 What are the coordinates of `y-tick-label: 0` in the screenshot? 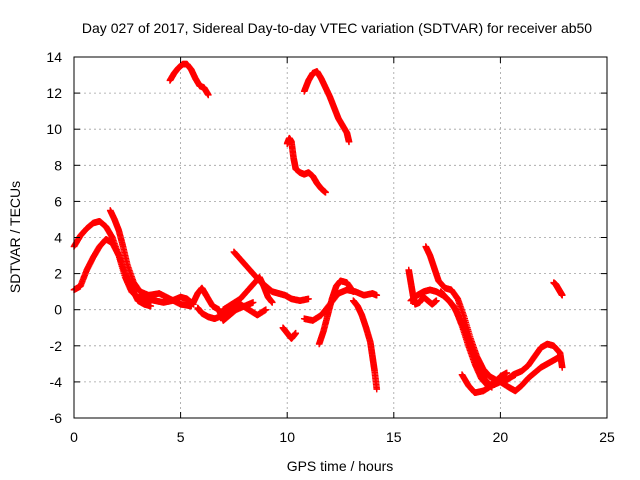 It's located at (58, 310).